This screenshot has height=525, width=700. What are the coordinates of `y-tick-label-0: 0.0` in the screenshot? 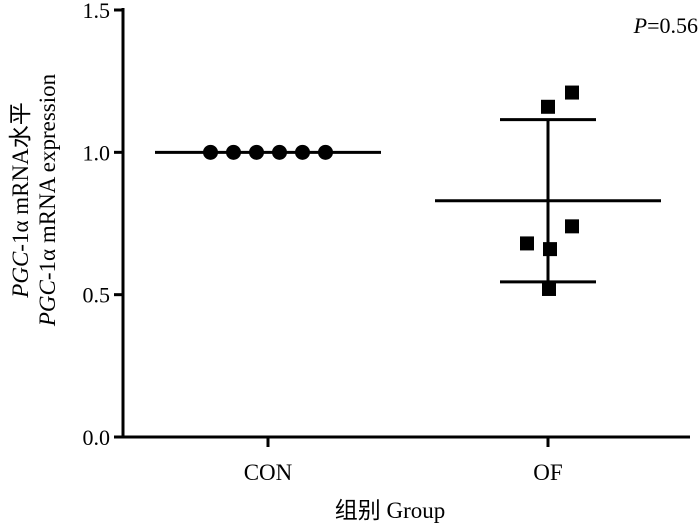 It's located at (97, 437).